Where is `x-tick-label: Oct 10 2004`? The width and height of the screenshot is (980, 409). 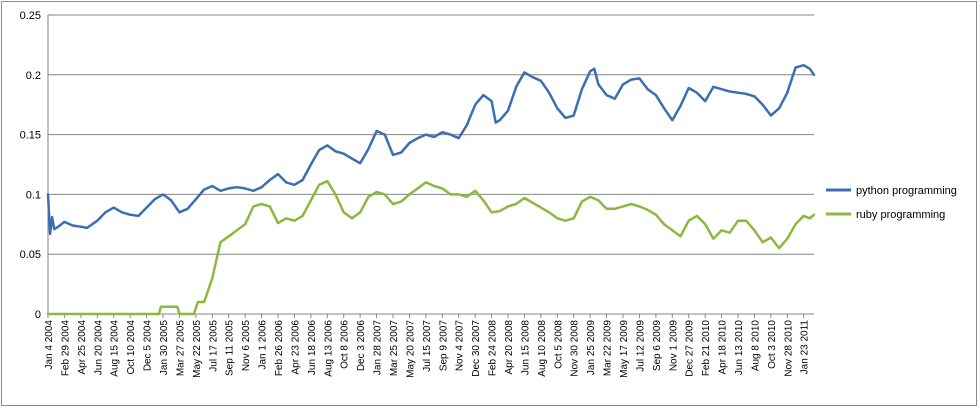
x-tick-label: Oct 10 2004 is located at coordinates (131, 347).